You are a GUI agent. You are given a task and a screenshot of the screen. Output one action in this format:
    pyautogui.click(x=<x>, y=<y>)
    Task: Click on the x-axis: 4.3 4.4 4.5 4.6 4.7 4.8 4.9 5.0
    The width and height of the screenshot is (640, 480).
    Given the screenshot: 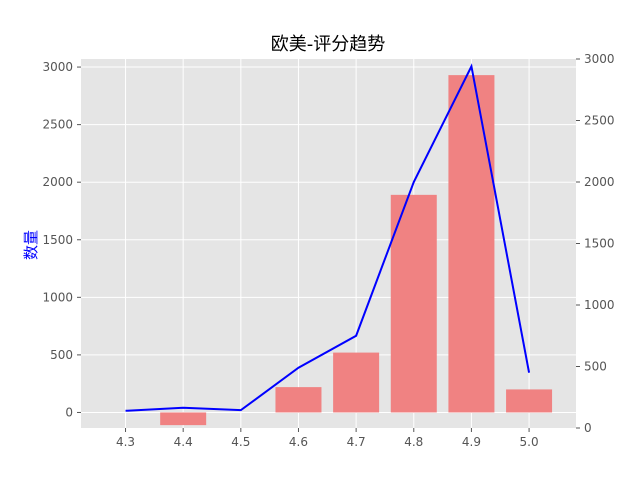 What is the action you would take?
    pyautogui.click(x=327, y=438)
    